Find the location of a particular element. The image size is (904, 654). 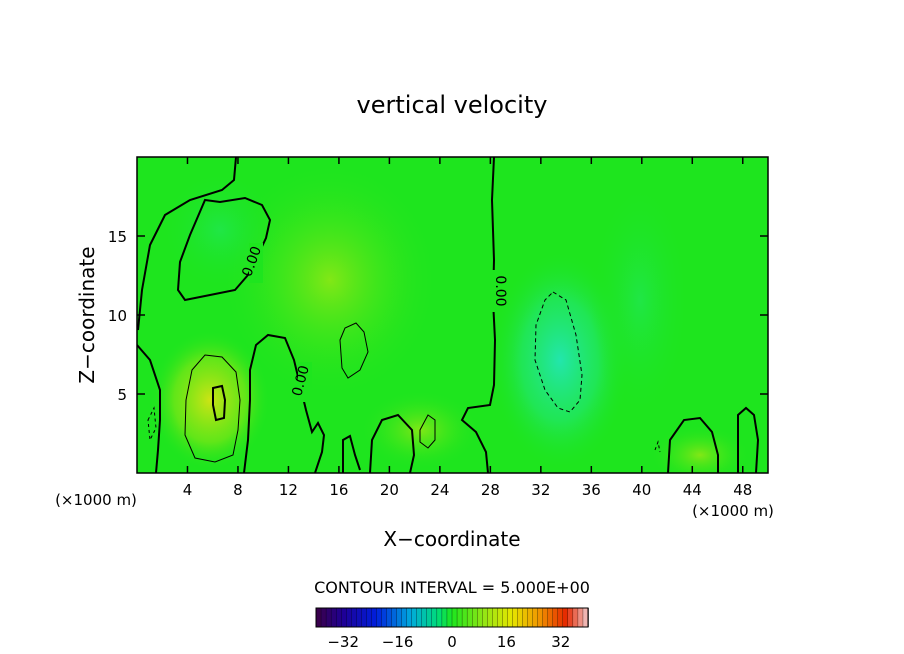

x-tick-label: 24 is located at coordinates (439, 490).